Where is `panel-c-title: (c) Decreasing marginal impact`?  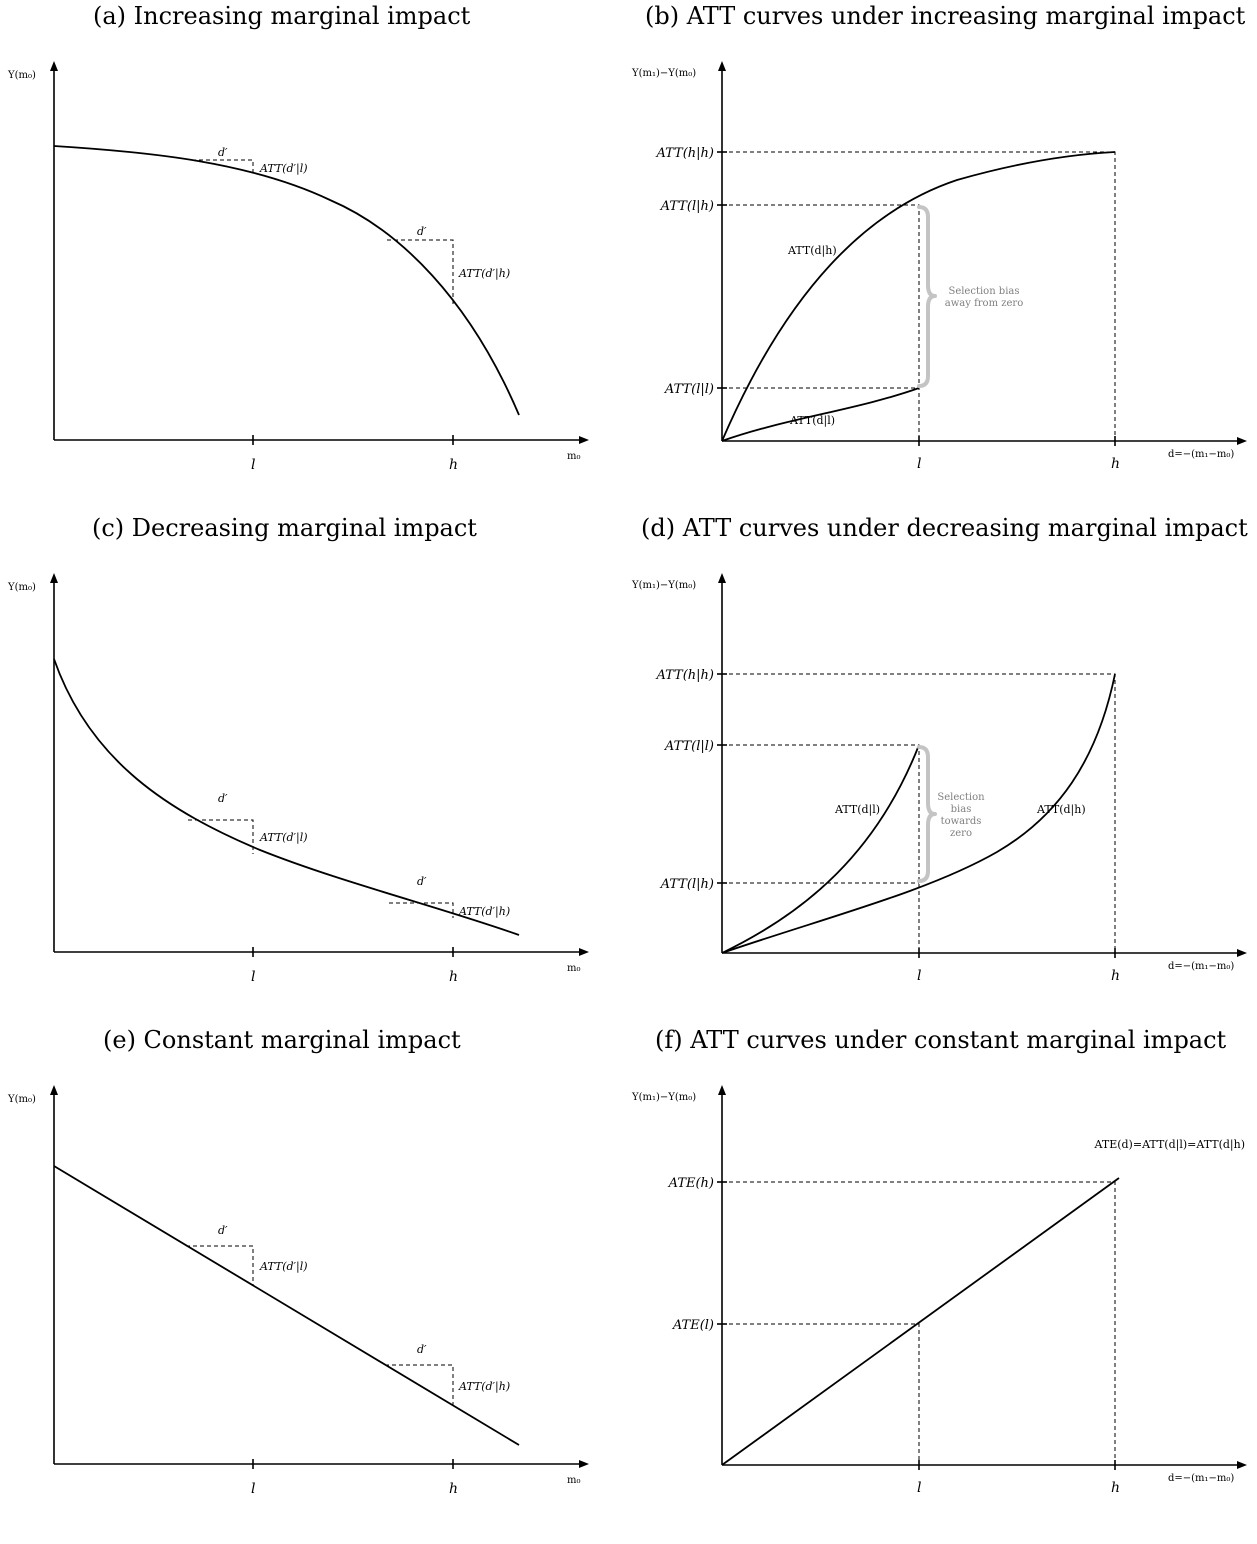 panel-c-title: (c) Decreasing marginal impact is located at coordinates (284, 528).